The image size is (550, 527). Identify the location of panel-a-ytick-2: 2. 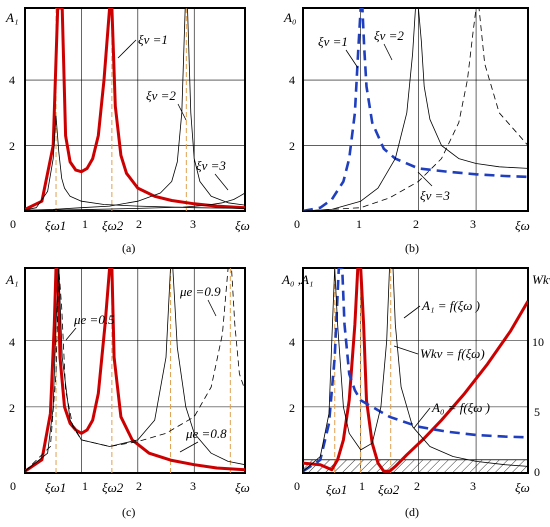
(12, 146).